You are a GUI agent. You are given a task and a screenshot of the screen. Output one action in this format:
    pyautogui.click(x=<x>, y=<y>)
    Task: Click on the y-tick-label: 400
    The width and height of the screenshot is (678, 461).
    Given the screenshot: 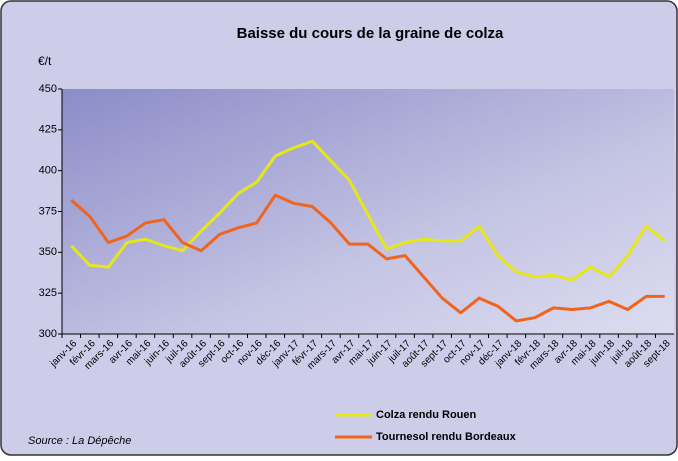 What is the action you would take?
    pyautogui.click(x=48, y=171)
    